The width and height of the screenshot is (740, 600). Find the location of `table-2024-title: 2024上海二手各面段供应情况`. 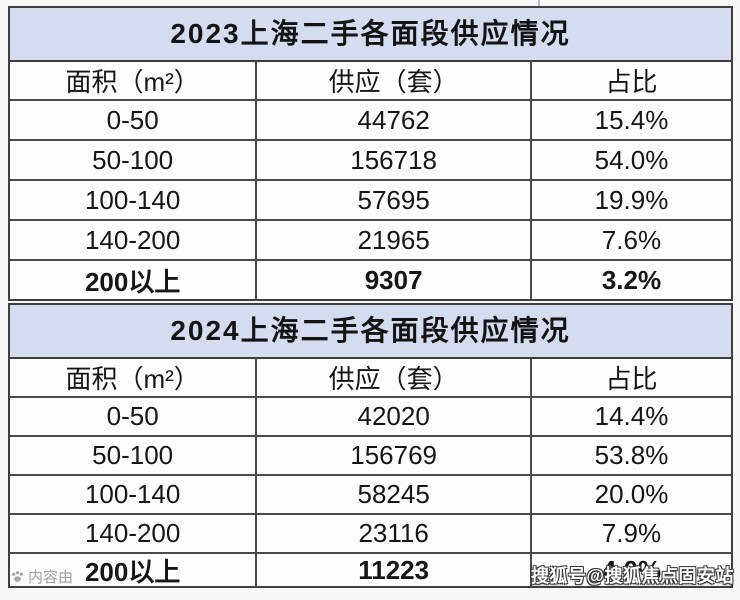

table-2024-title: 2024上海二手各面段供应情况 is located at coordinates (370, 332).